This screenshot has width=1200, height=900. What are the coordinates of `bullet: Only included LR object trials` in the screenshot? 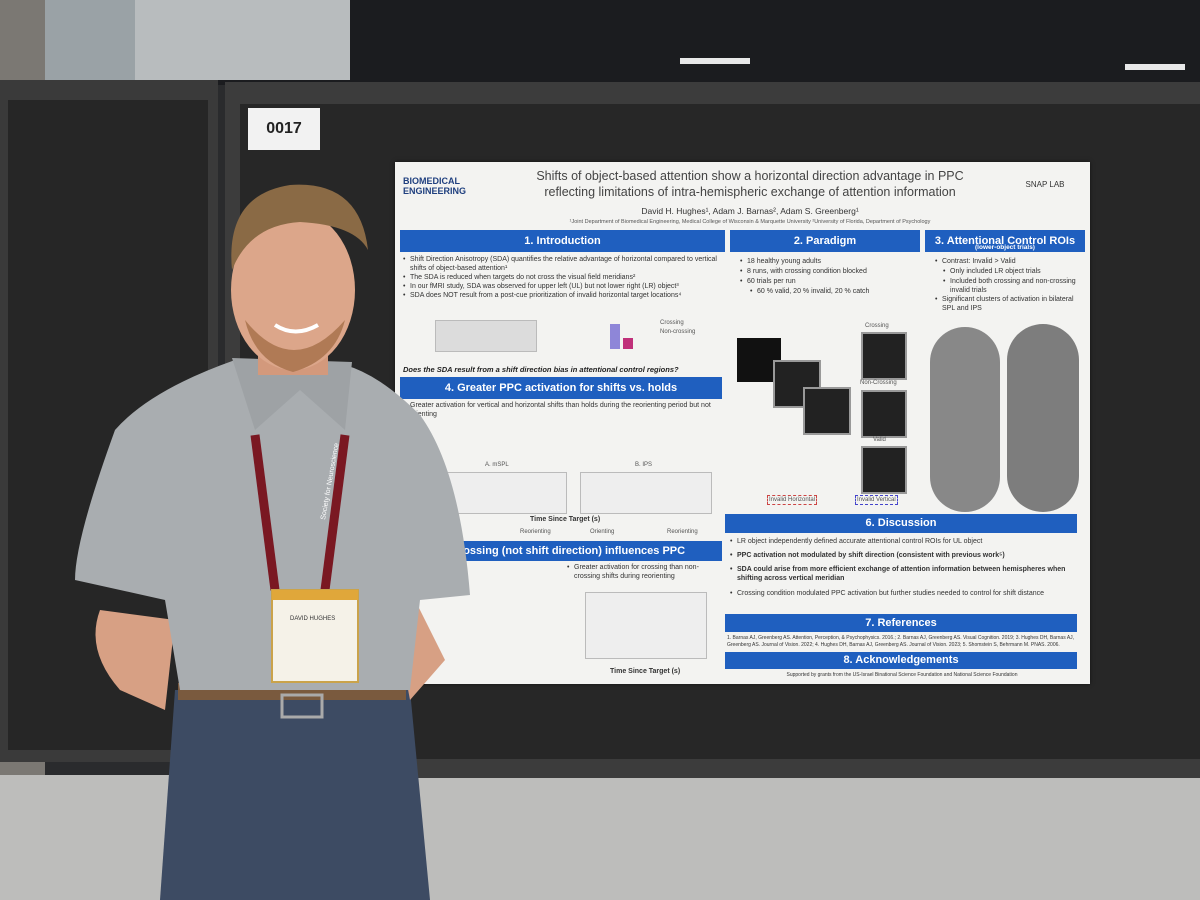 It's located at (1016, 272).